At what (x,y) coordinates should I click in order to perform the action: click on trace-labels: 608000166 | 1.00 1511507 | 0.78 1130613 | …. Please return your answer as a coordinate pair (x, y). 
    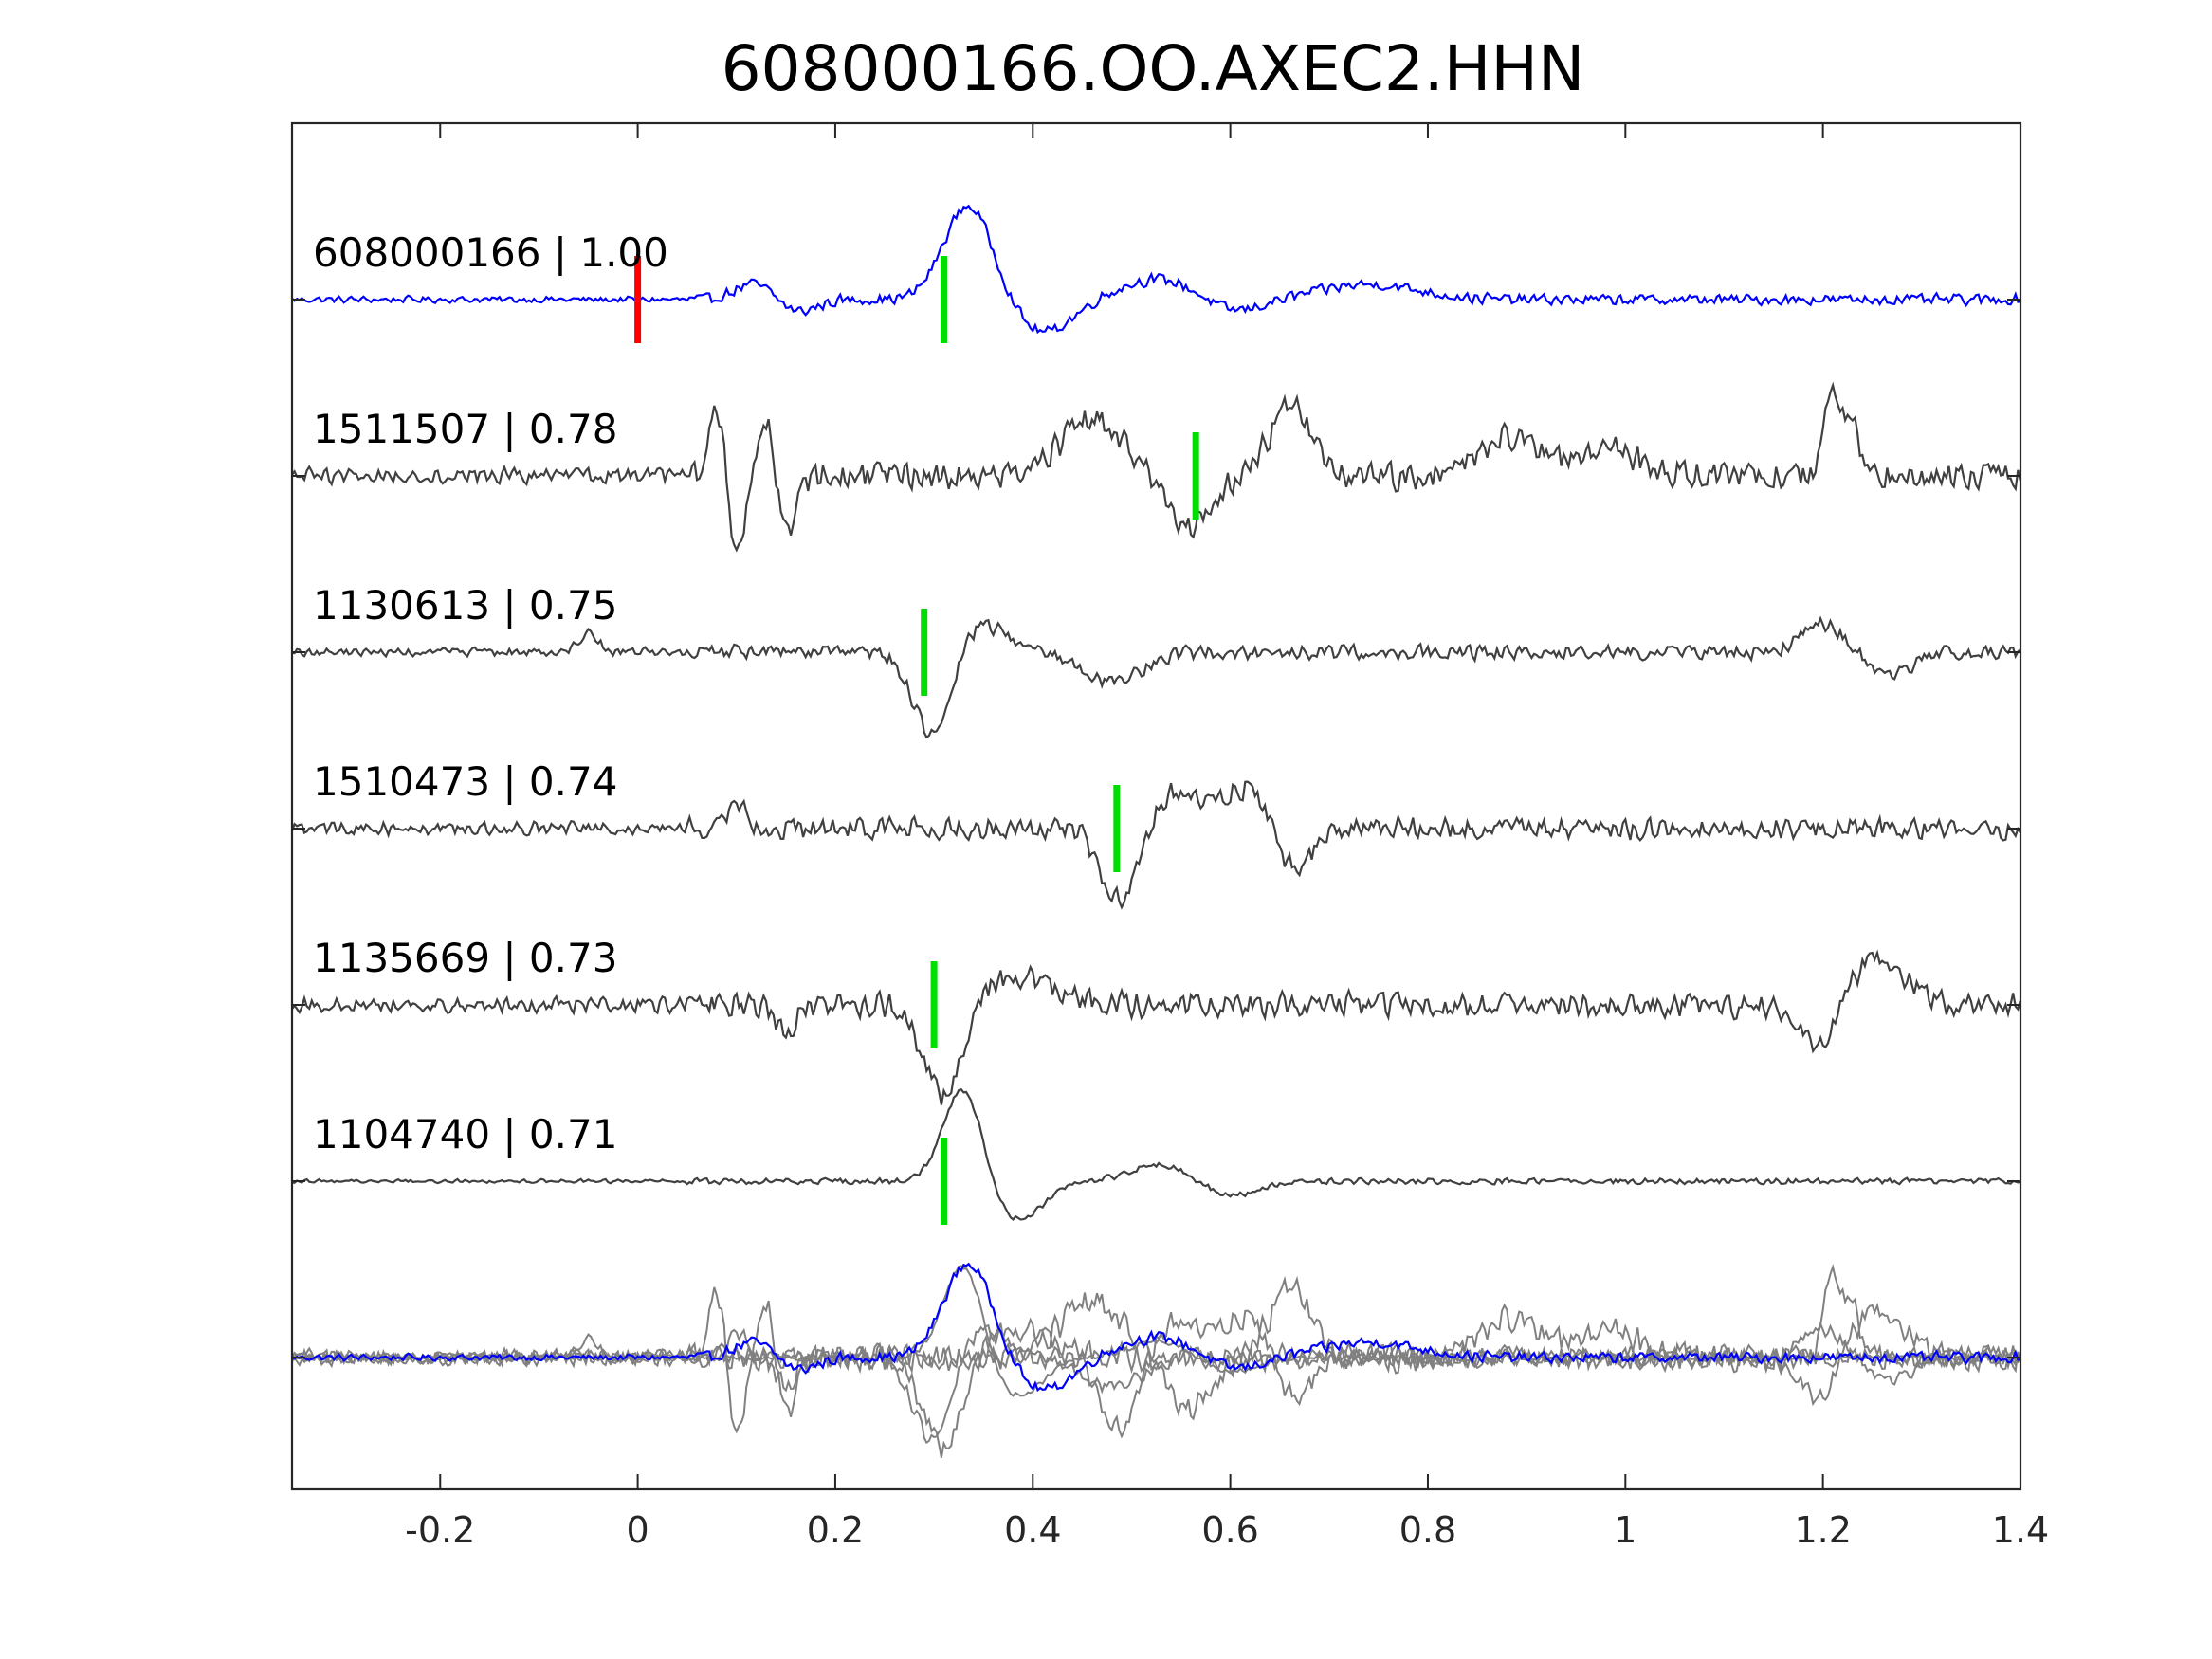
    Looking at the image, I should click on (490, 693).